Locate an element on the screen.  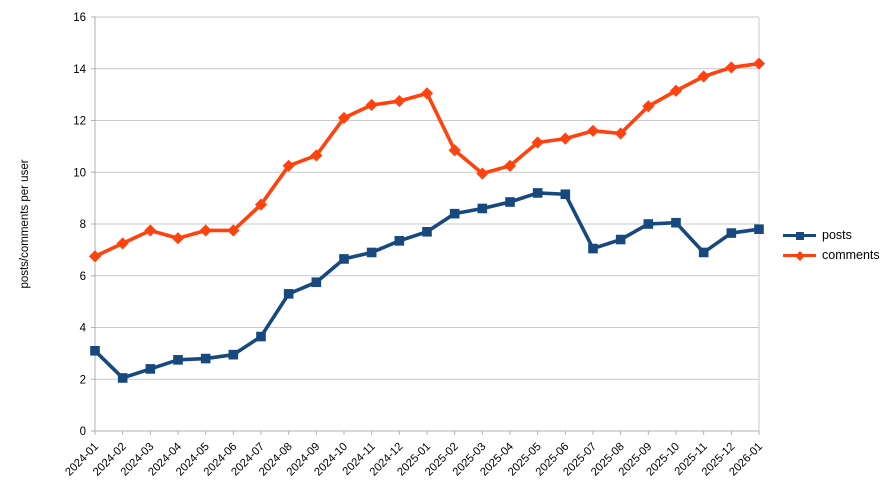
legend-label-posts: posts is located at coordinates (837, 235).